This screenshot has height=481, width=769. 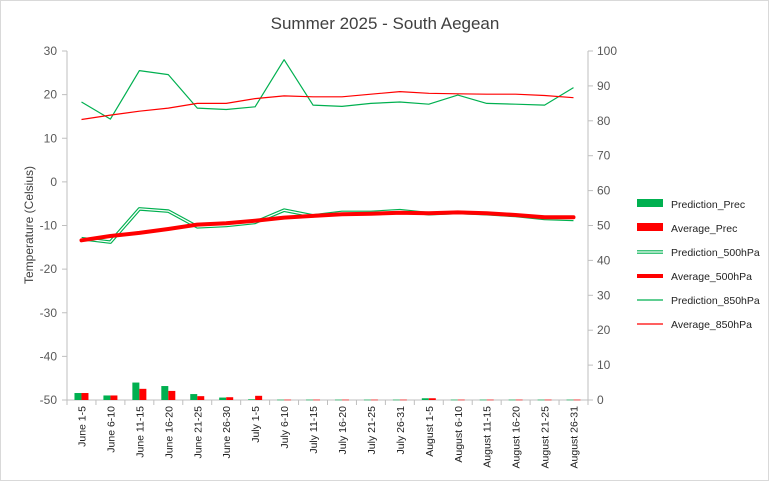 What do you see at coordinates (650, 203) in the screenshot?
I see `legend-prediction-prec-swatch` at bounding box center [650, 203].